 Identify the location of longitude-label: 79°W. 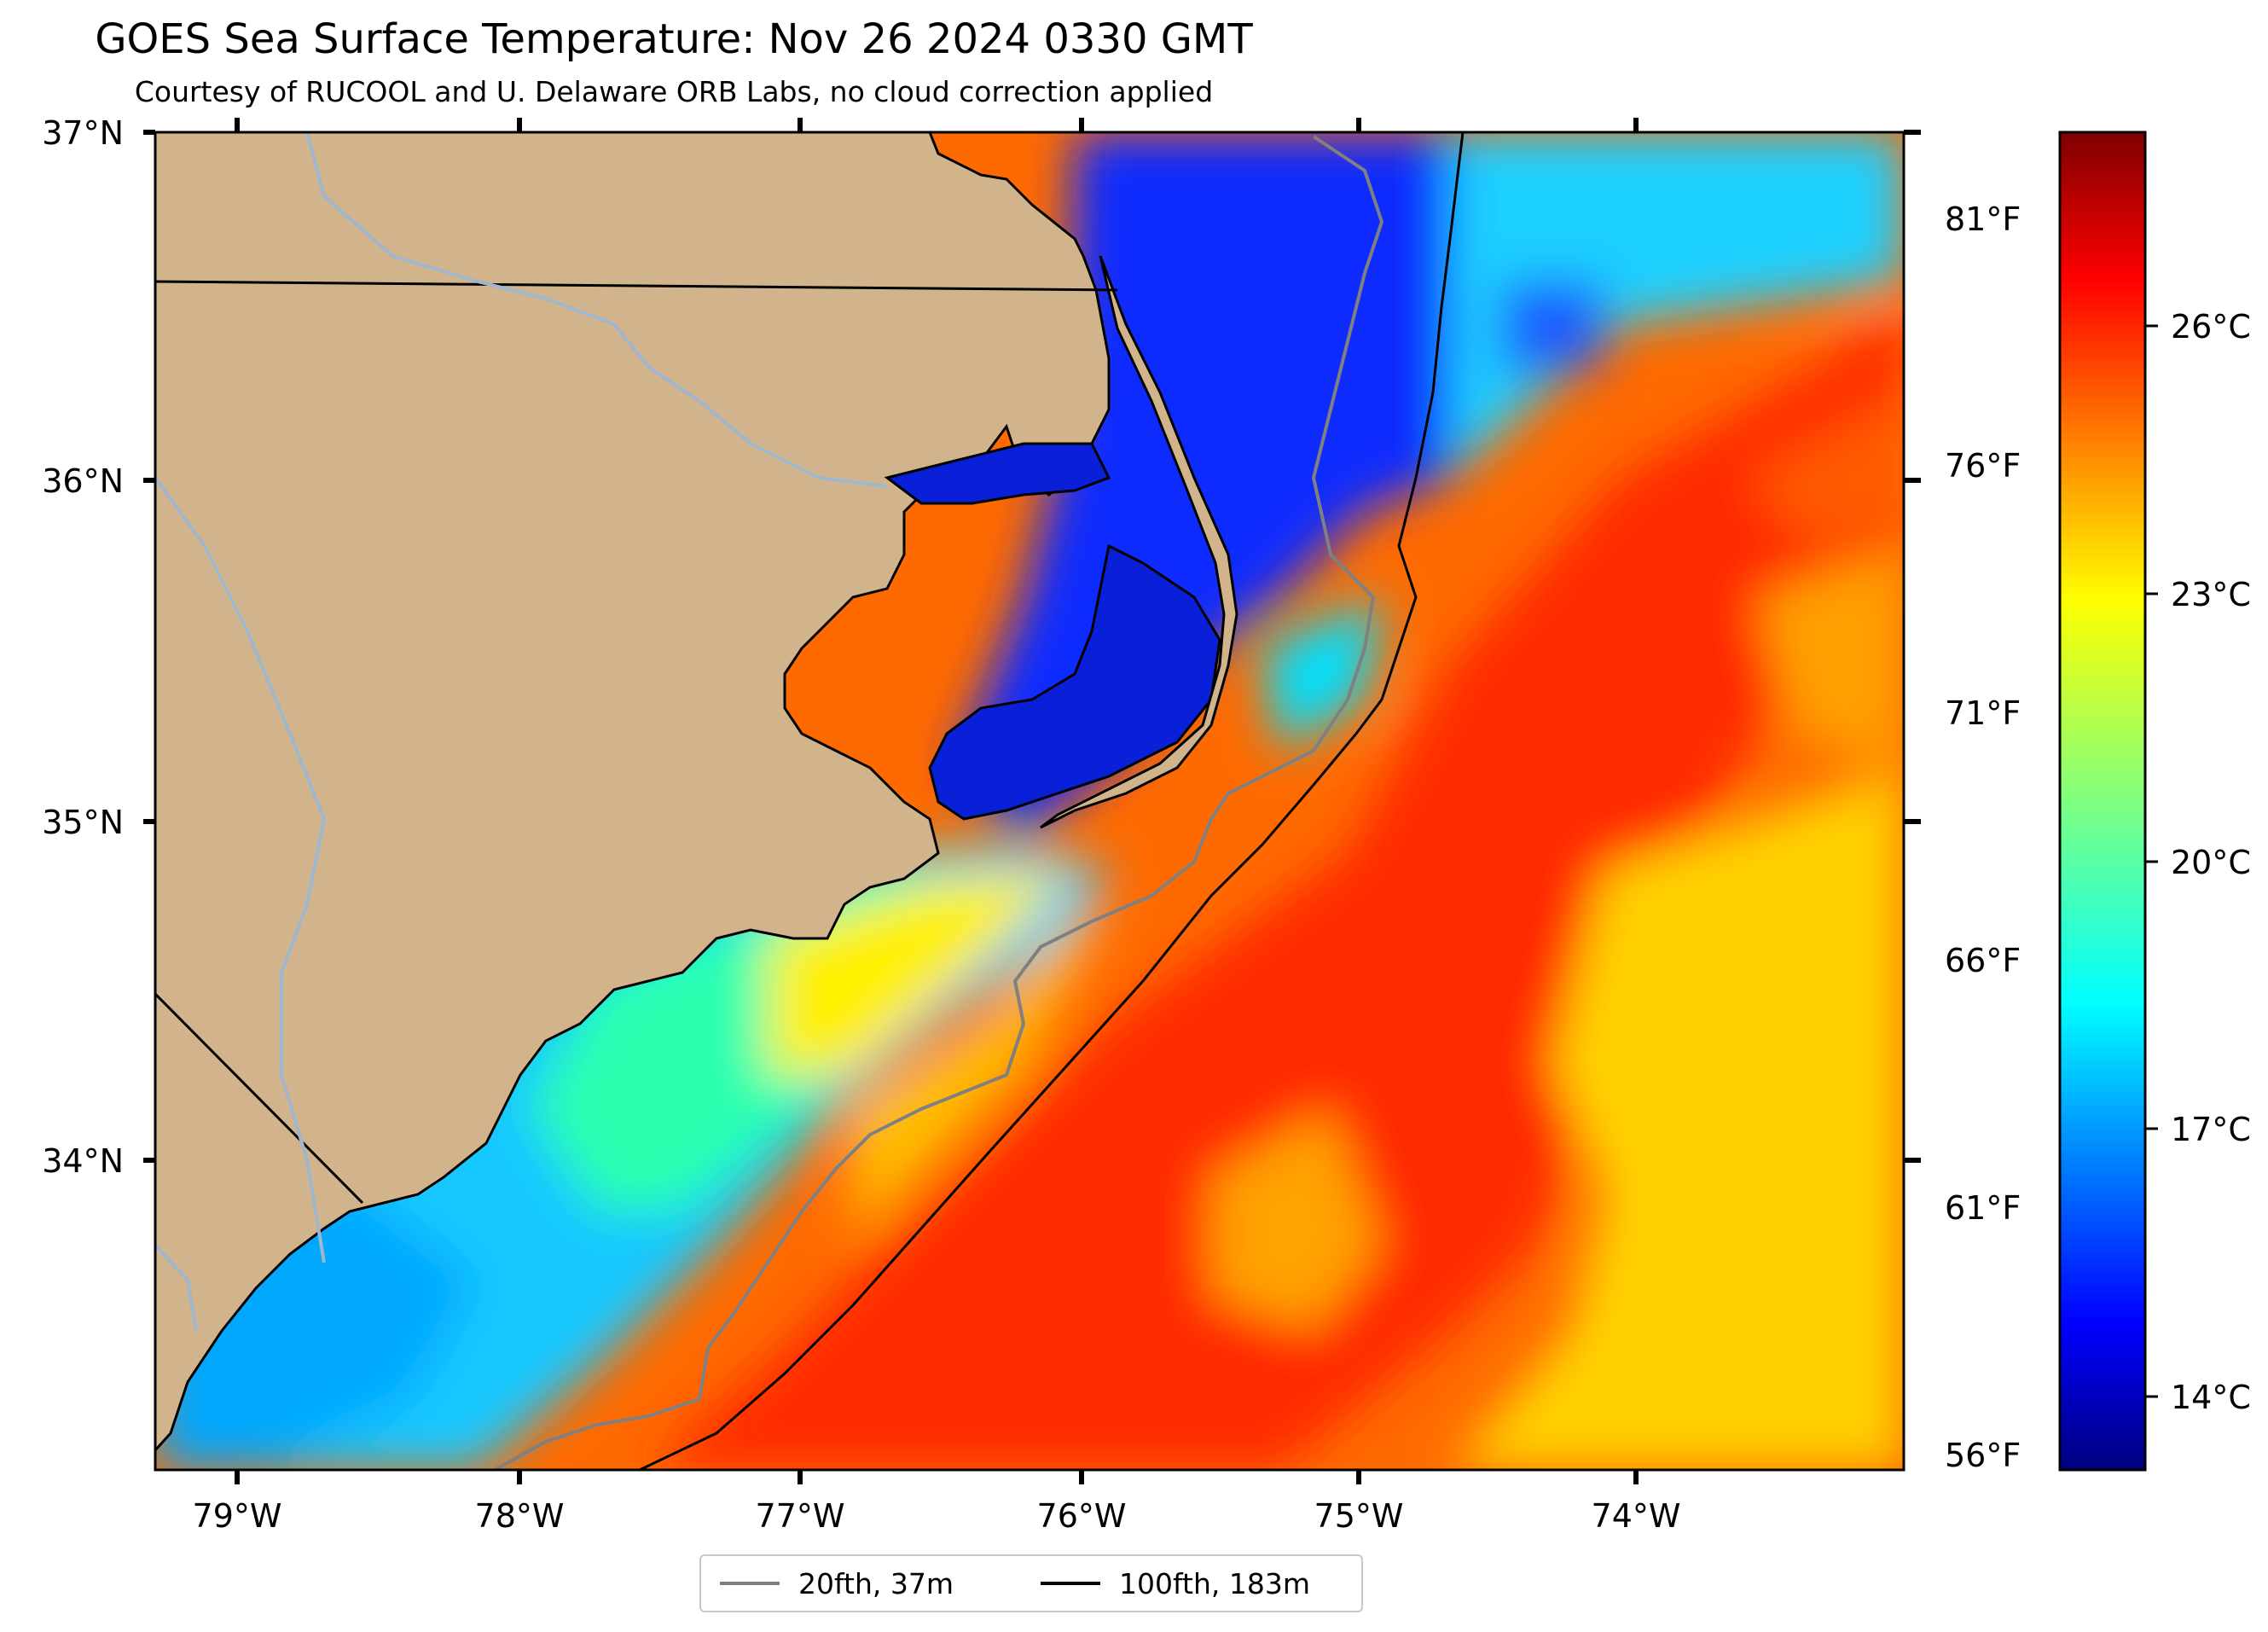
(237, 1516).